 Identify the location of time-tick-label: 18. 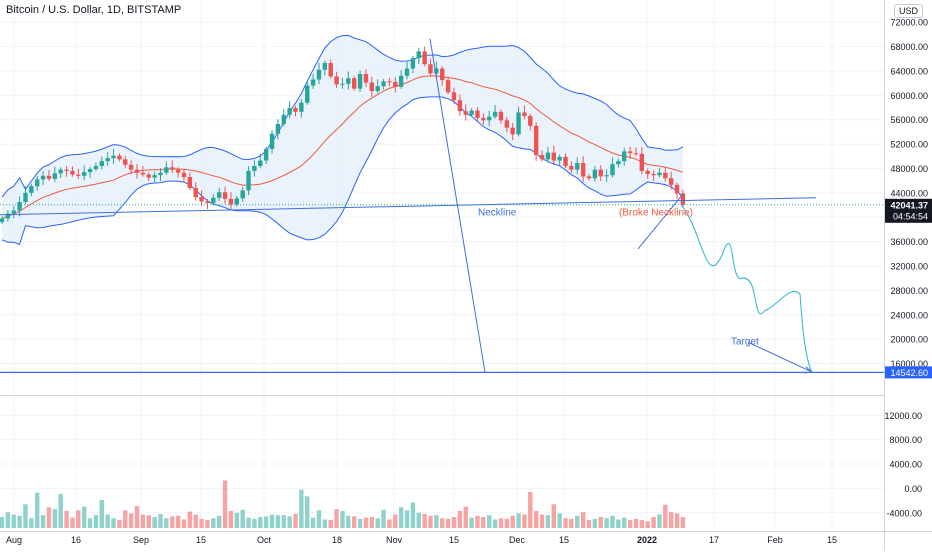
(337, 540).